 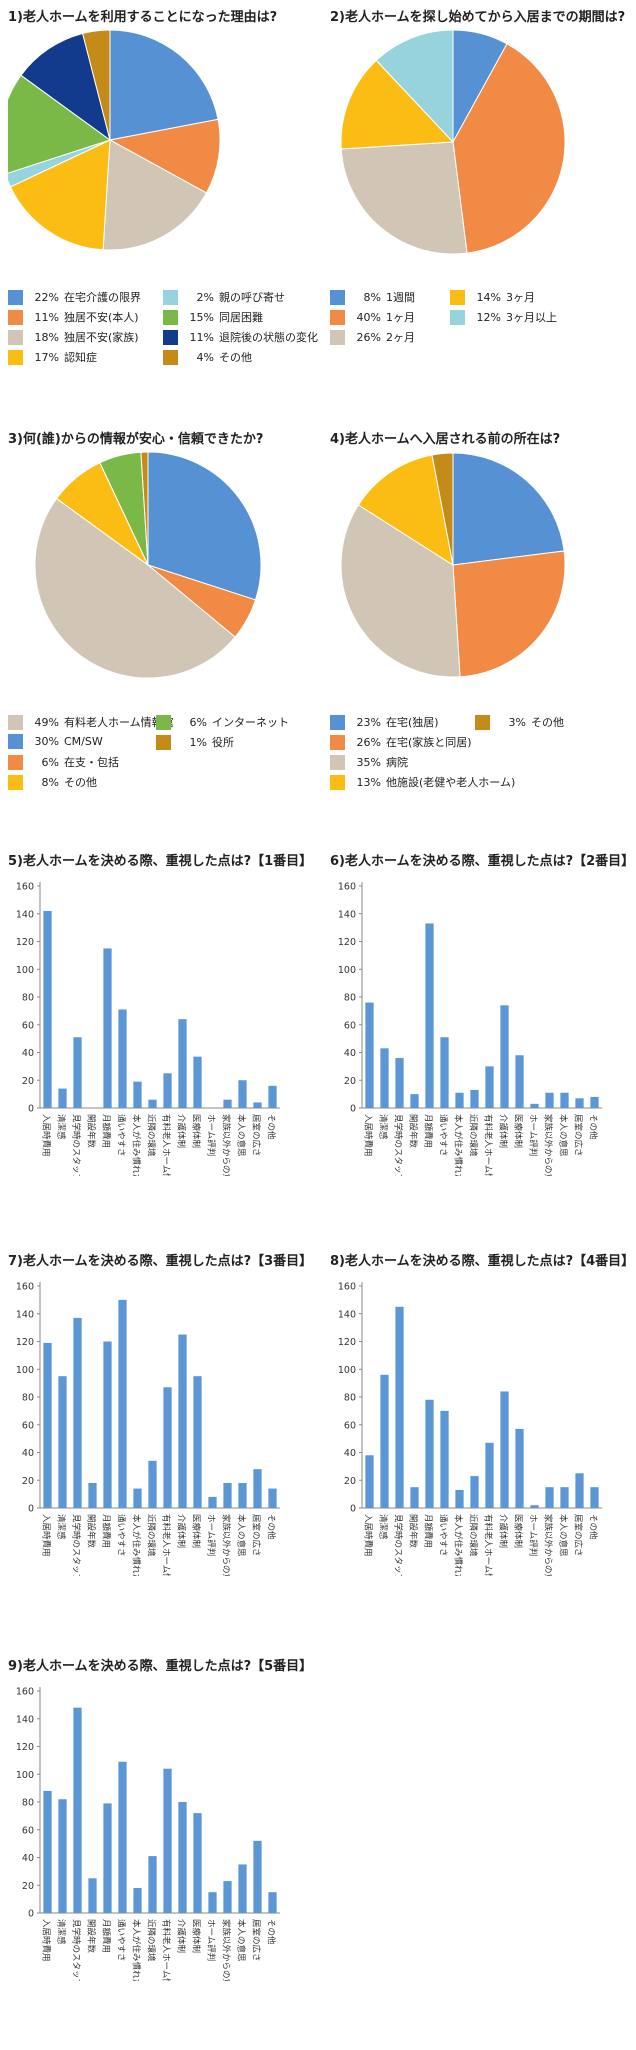 I want to click on legend-item: 26% 在宅(家族と同居), so click(x=401, y=742).